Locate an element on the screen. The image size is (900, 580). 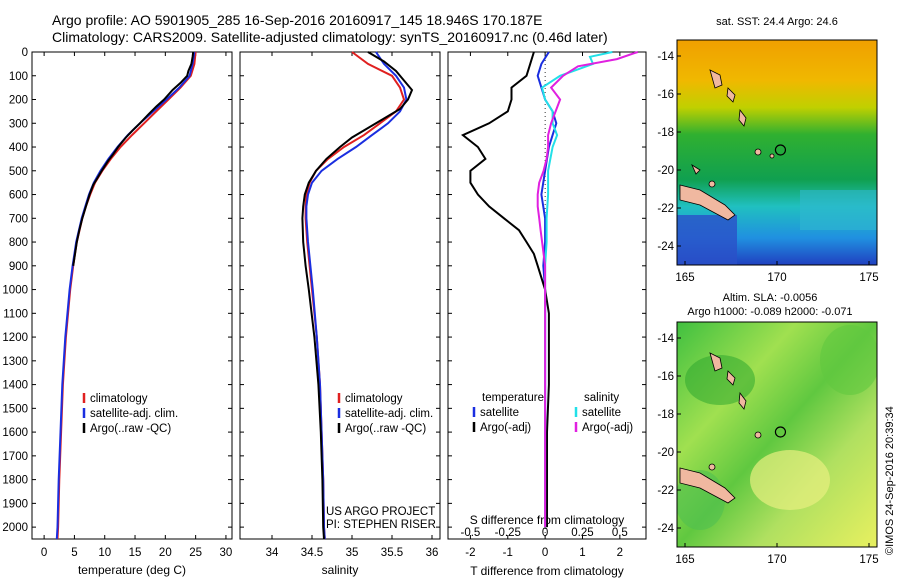
depth-tick-label: 1700 is located at coordinates (15, 457).